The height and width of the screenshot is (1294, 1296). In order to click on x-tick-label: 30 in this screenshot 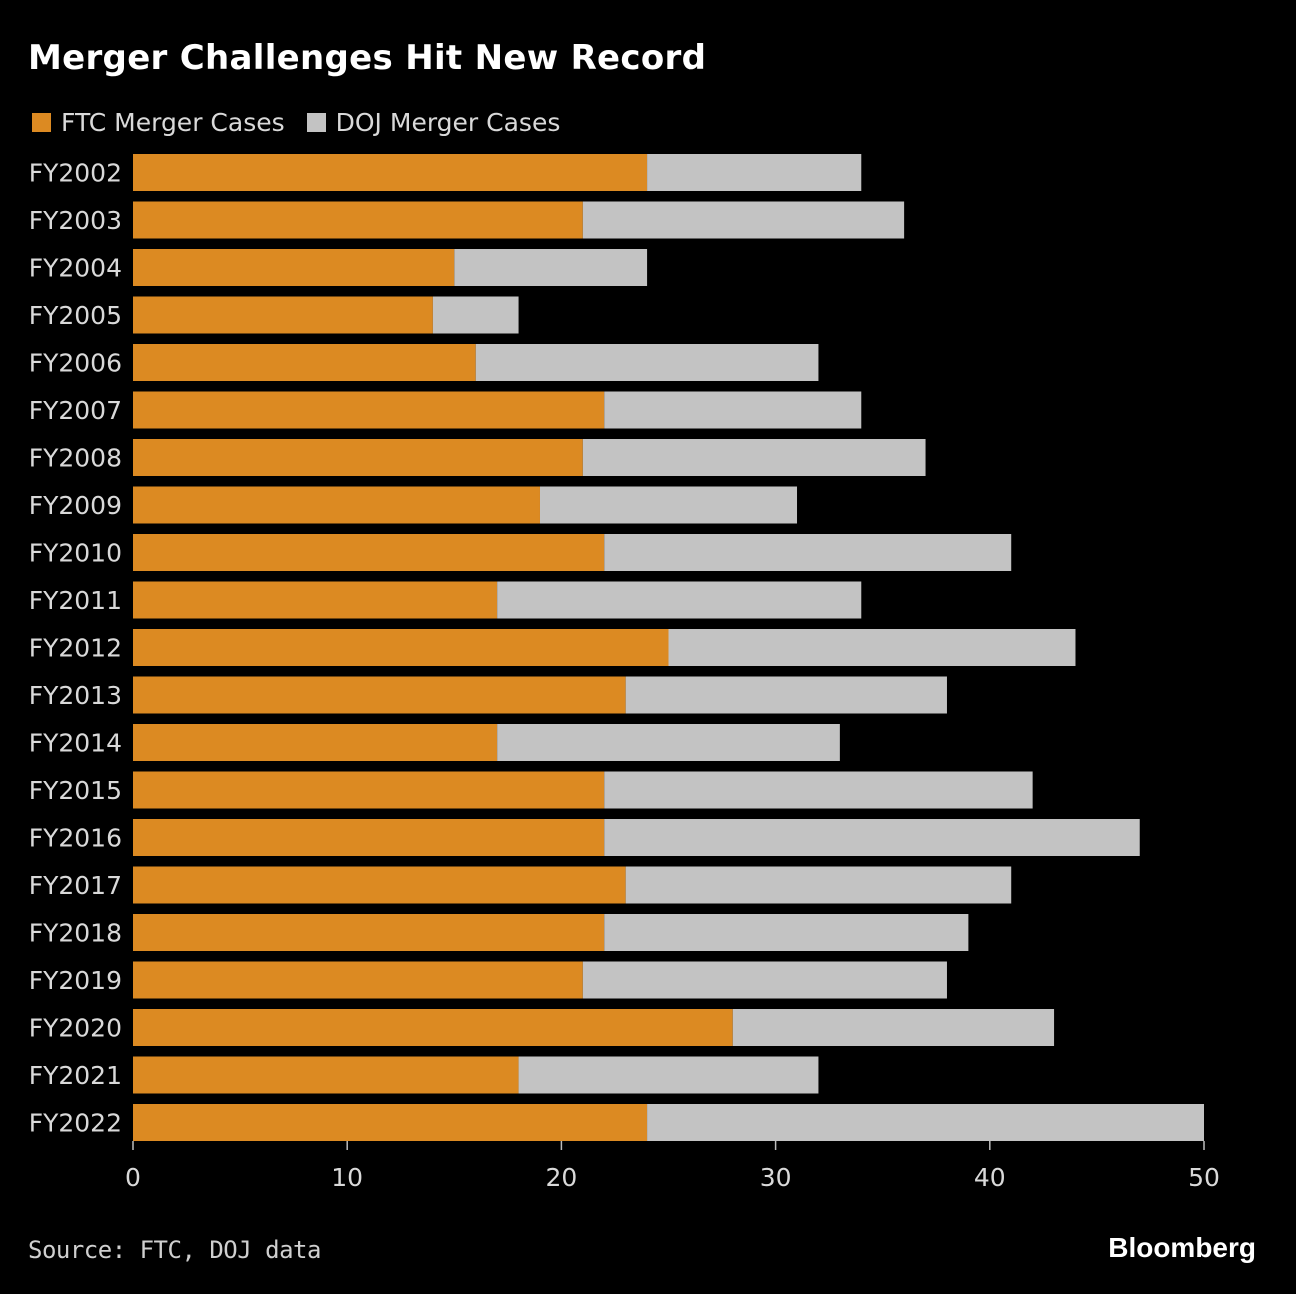, I will do `click(776, 1177)`.